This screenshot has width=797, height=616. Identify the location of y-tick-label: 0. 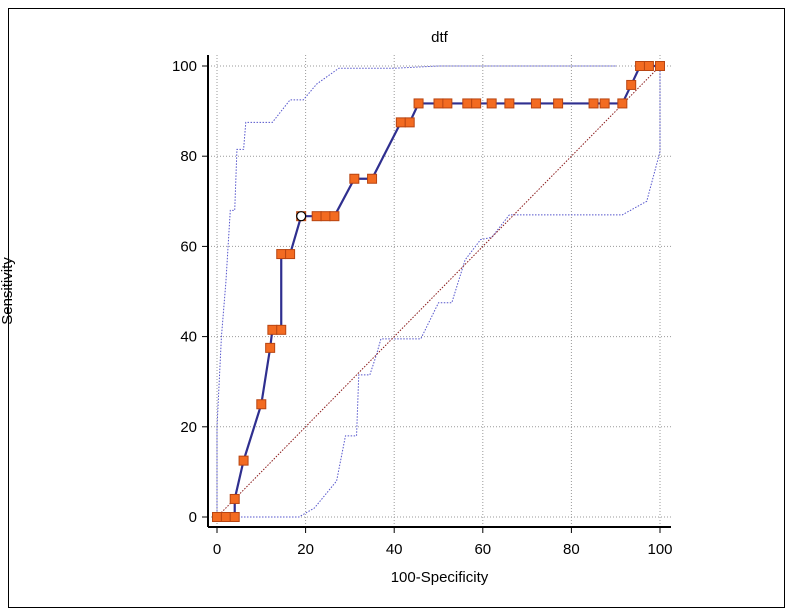
(193, 517).